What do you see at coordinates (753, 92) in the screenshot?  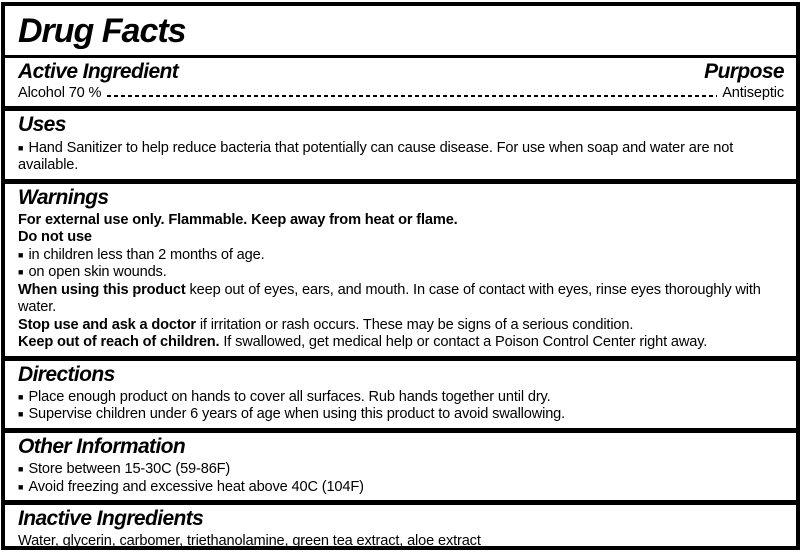 I see `ingredient-purpose: Antiseptic` at bounding box center [753, 92].